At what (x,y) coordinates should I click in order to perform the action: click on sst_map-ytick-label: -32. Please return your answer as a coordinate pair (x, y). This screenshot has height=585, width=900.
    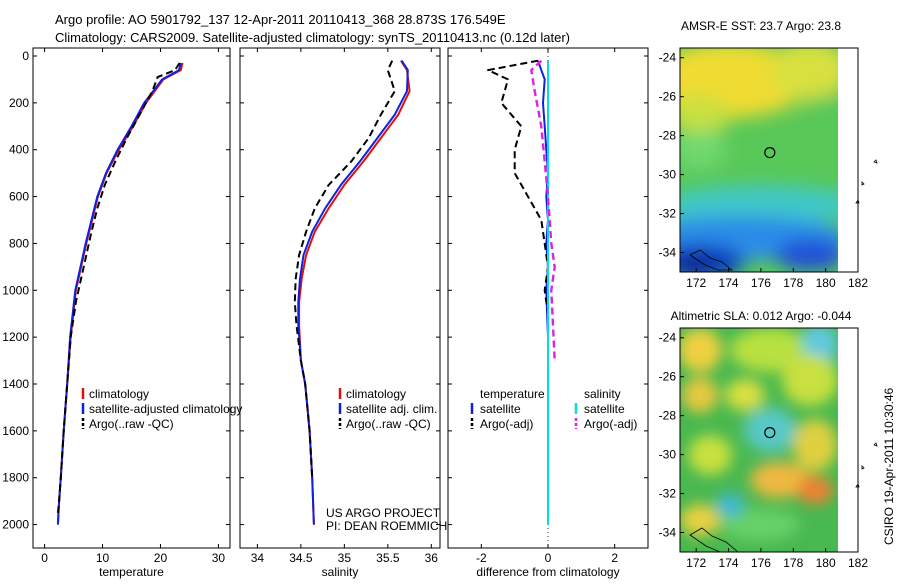
    Looking at the image, I should click on (668, 214).